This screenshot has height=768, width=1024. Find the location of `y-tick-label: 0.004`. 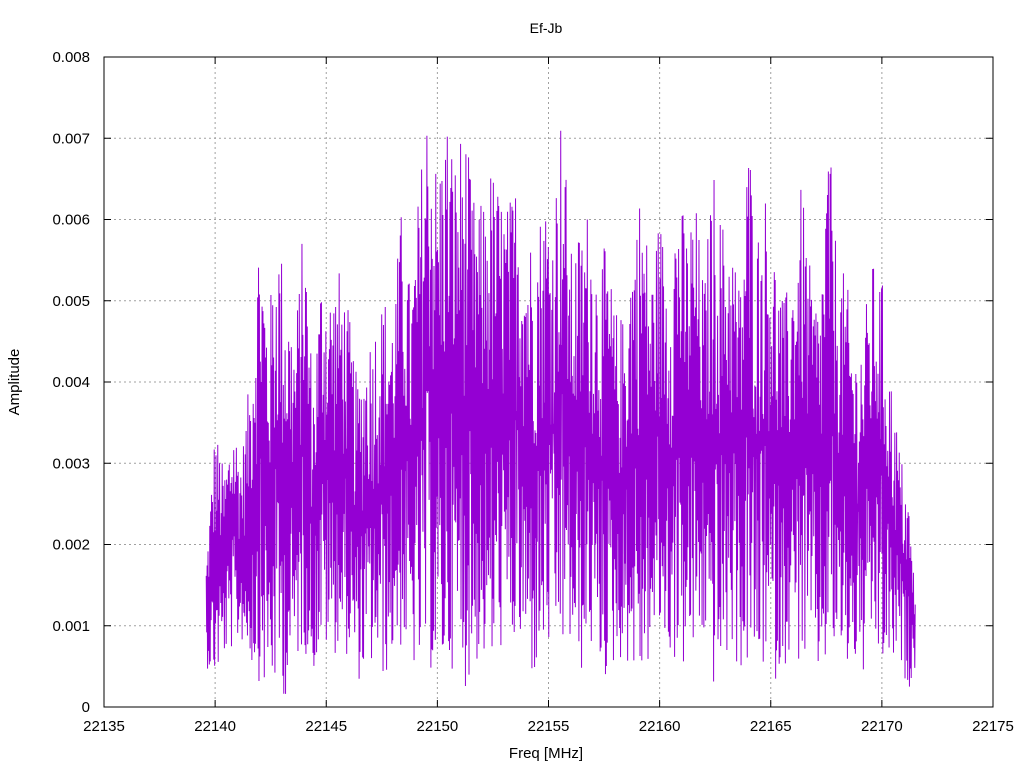

y-tick-label: 0.004 is located at coordinates (71, 382).